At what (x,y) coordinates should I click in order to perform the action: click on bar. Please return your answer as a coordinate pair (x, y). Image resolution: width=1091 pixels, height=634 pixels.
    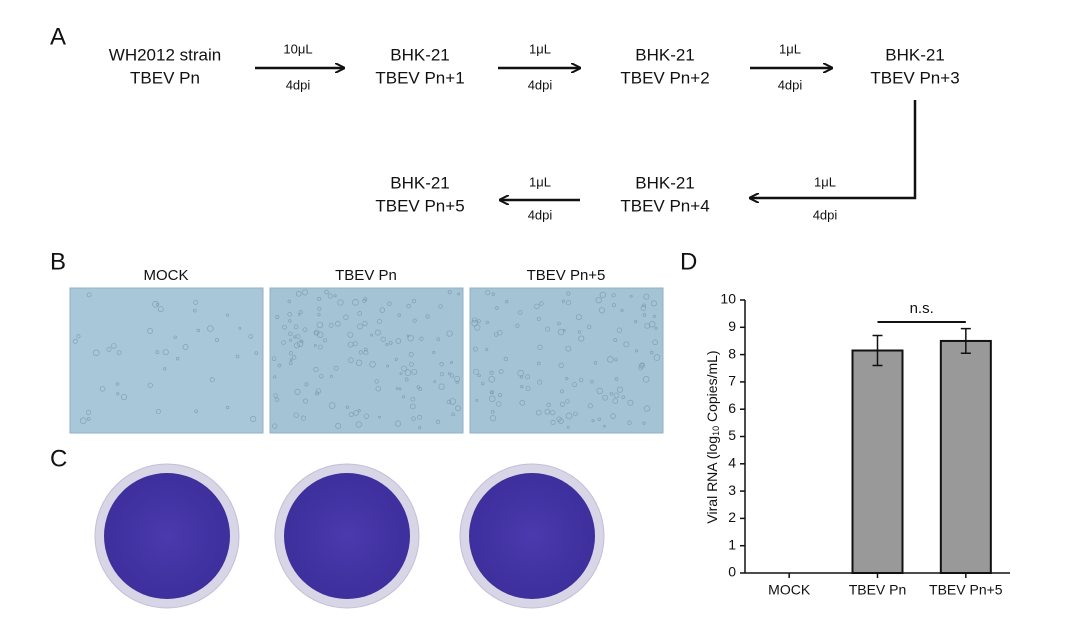
    Looking at the image, I should click on (965, 457).